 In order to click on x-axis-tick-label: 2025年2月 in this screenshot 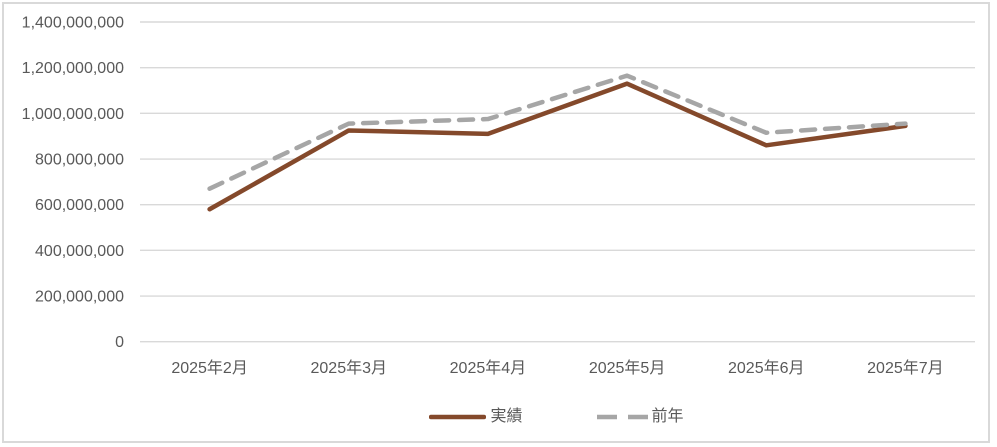, I will do `click(209, 368)`.